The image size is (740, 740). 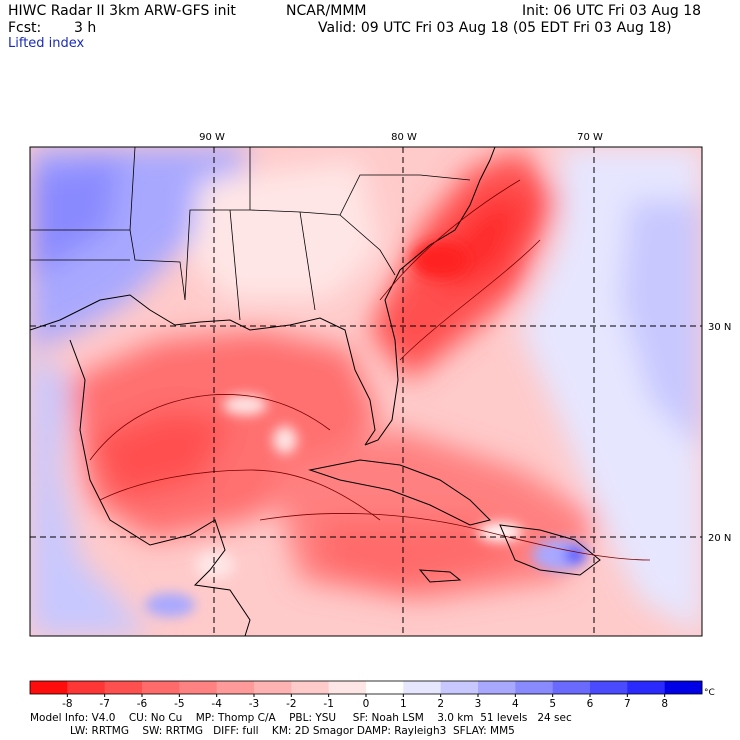 What do you see at coordinates (366, 704) in the screenshot?
I see `colorbar-tick-label: 0` at bounding box center [366, 704].